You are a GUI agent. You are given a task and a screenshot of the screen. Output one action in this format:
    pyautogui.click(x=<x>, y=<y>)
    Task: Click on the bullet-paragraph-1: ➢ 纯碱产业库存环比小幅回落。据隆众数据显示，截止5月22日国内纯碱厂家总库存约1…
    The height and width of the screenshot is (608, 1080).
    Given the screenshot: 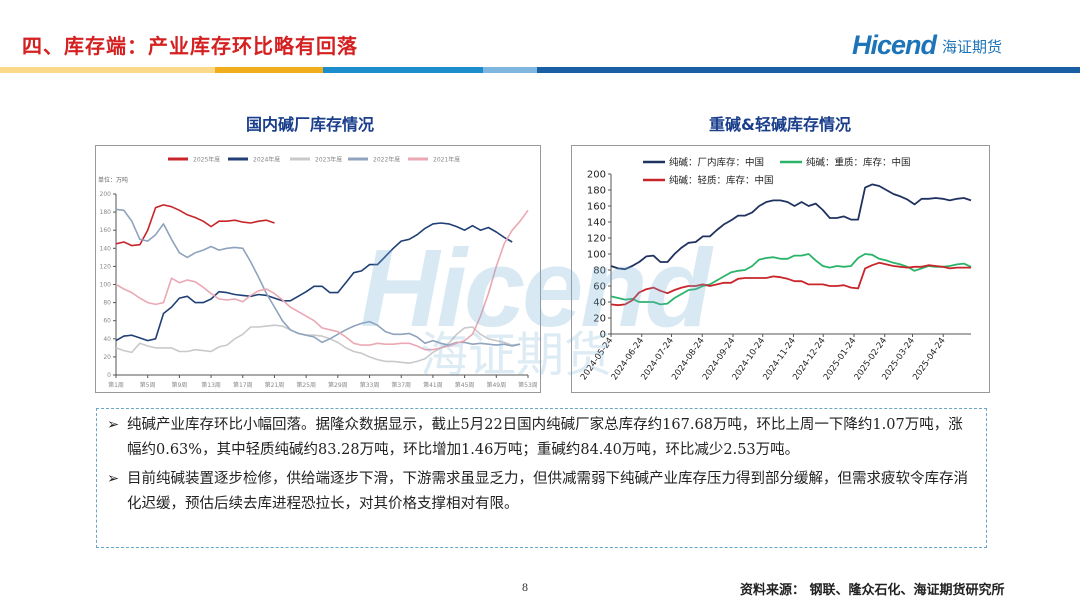 What is the action you would take?
    pyautogui.click(x=539, y=438)
    